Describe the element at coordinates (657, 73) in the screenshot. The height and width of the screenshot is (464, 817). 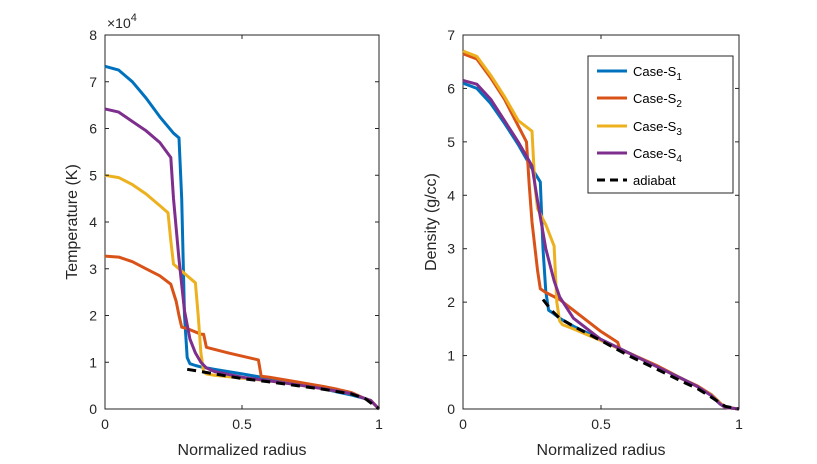
I see `legend-label-case-s1: Case-S1` at that location.